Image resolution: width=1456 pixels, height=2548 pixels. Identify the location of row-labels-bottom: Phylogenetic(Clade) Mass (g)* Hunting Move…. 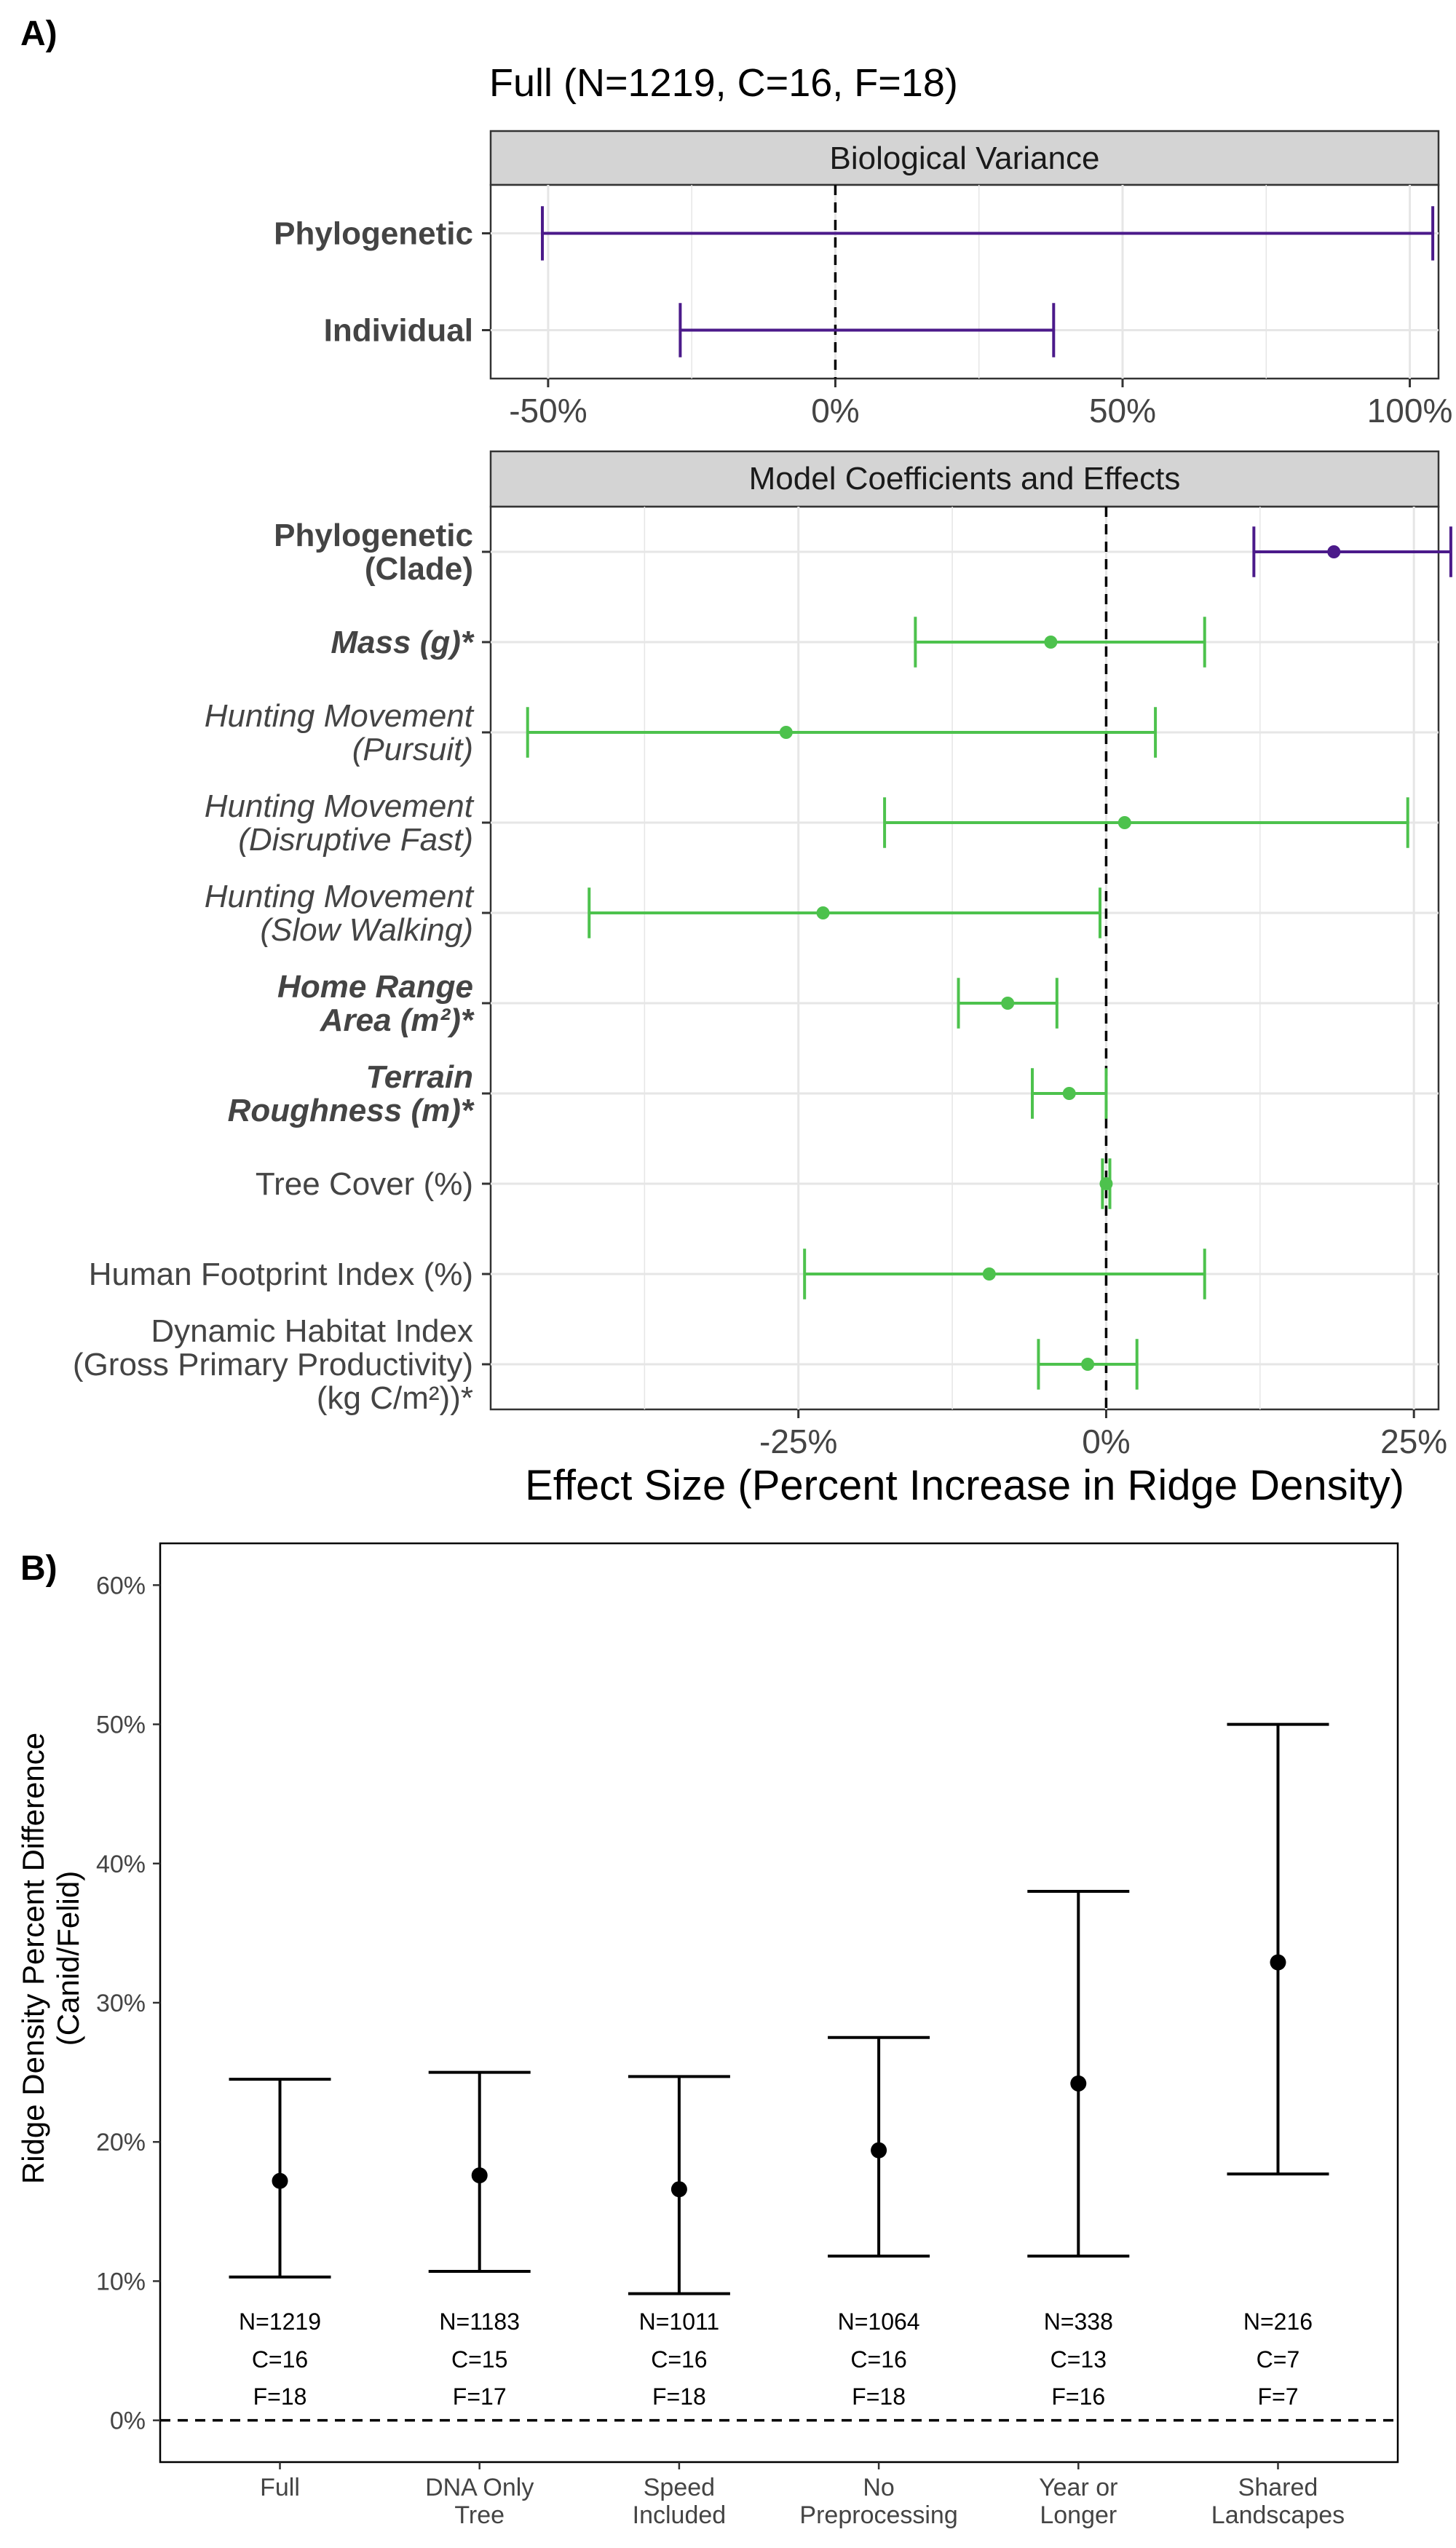
(282, 967).